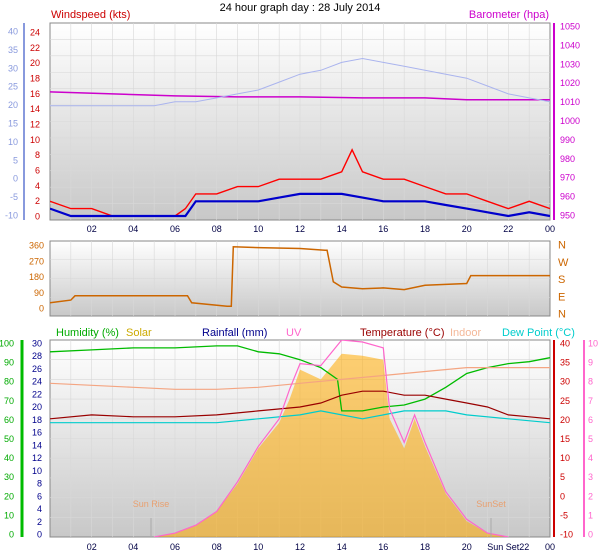 The width and height of the screenshot is (600, 555). I want to click on uv-tick: 2, so click(590, 496).